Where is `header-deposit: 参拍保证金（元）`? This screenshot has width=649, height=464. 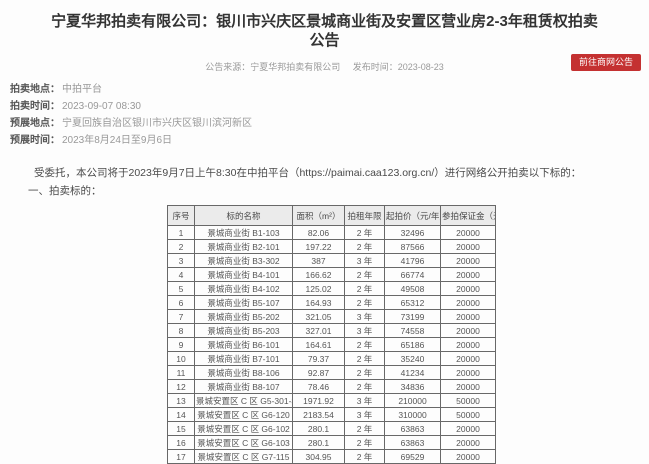
header-deposit: 参拍保证金（元） is located at coordinates (468, 215).